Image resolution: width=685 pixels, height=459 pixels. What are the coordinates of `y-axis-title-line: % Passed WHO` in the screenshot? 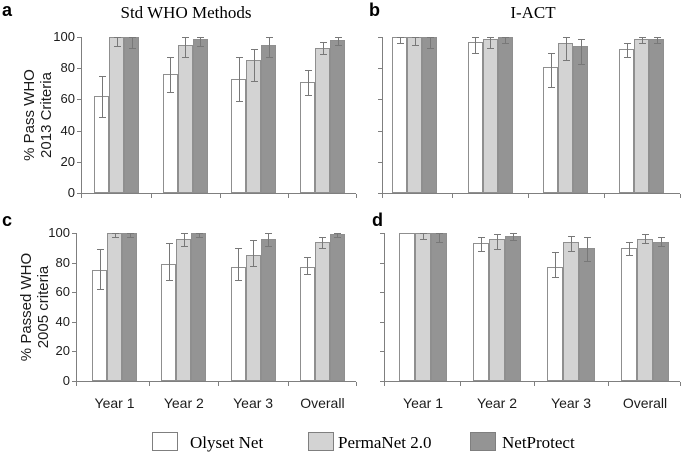 It's located at (26, 307).